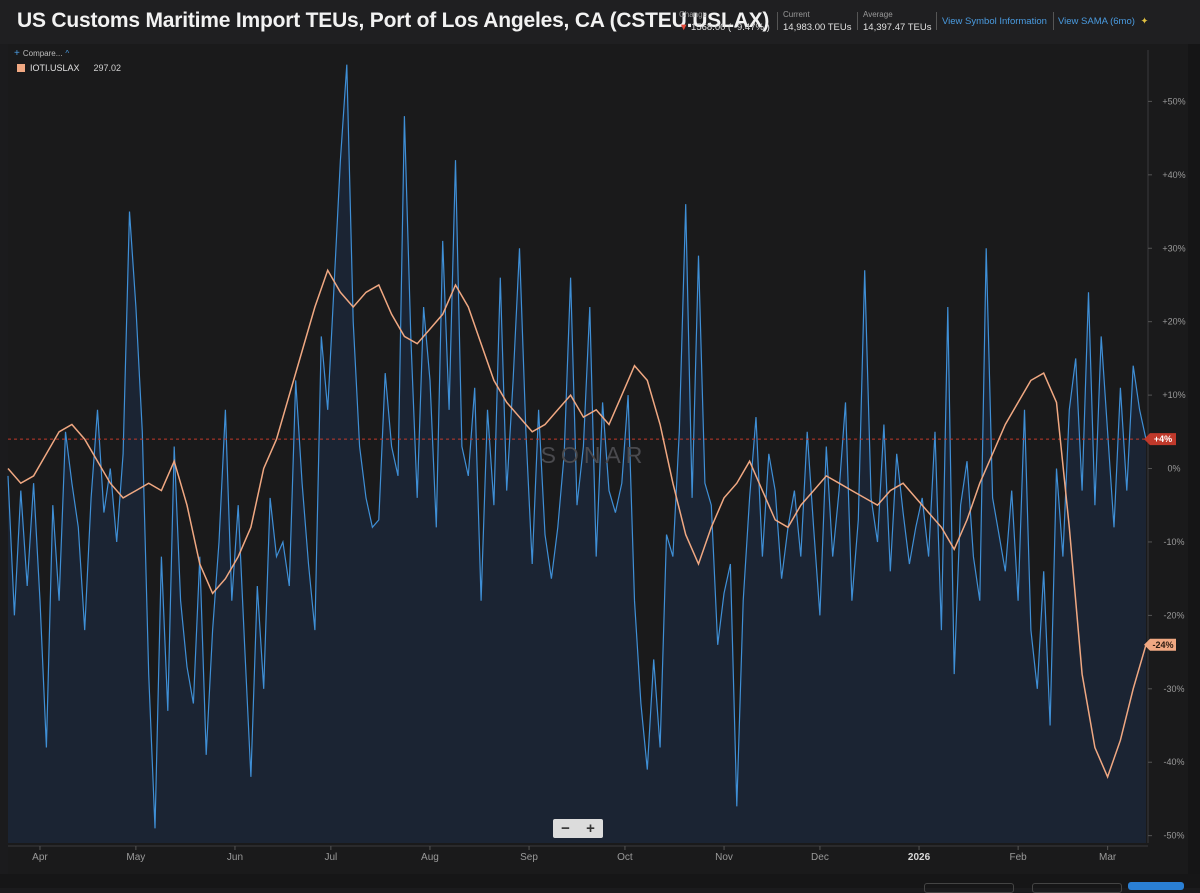 The image size is (1200, 893). What do you see at coordinates (40, 857) in the screenshot?
I see `x-tick-label: Apr` at bounding box center [40, 857].